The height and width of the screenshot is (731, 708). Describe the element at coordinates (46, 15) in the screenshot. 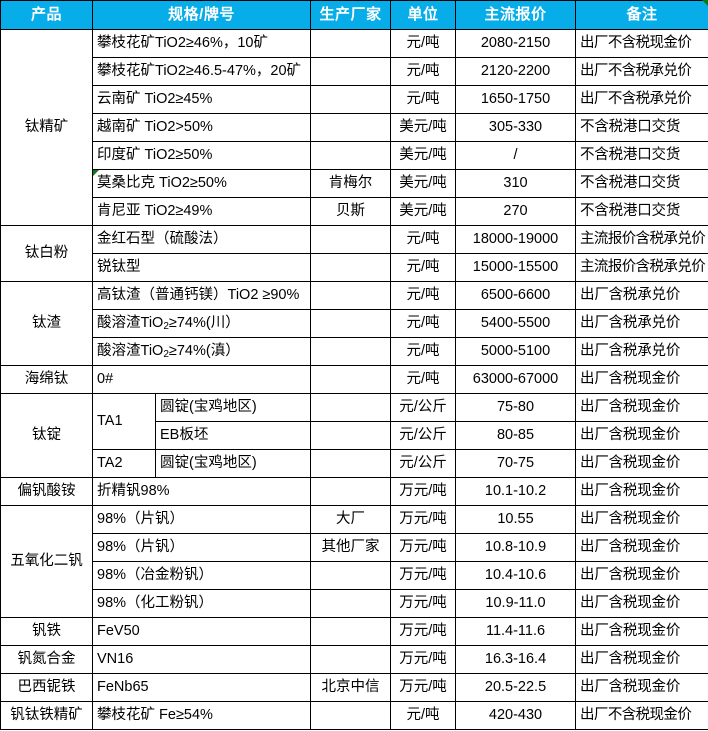

I see `header-cell-product: 产品` at that location.